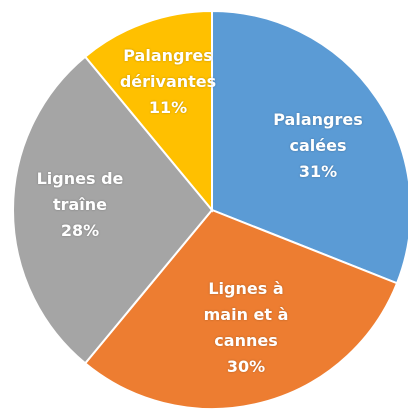 The height and width of the screenshot is (411, 408). I want to click on value-label: 28%, so click(80, 230).